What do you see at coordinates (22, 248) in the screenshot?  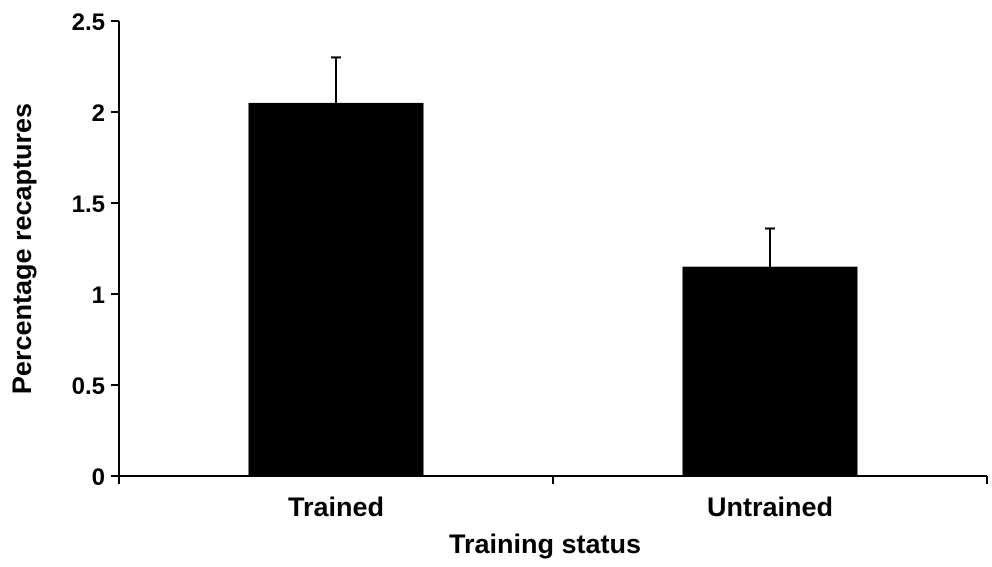 I see `y-axis-title: Percentage recaptures` at bounding box center [22, 248].